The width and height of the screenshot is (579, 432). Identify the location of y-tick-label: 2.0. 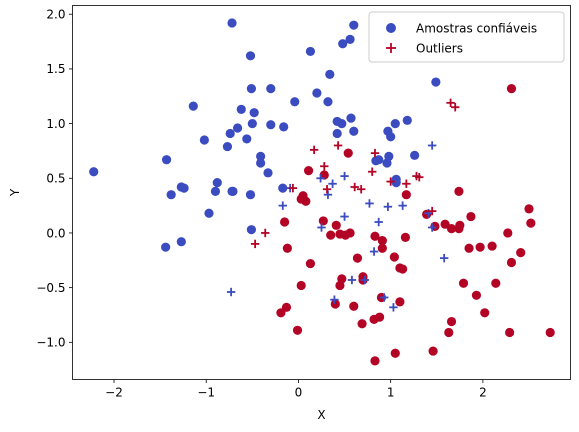
(55, 15).